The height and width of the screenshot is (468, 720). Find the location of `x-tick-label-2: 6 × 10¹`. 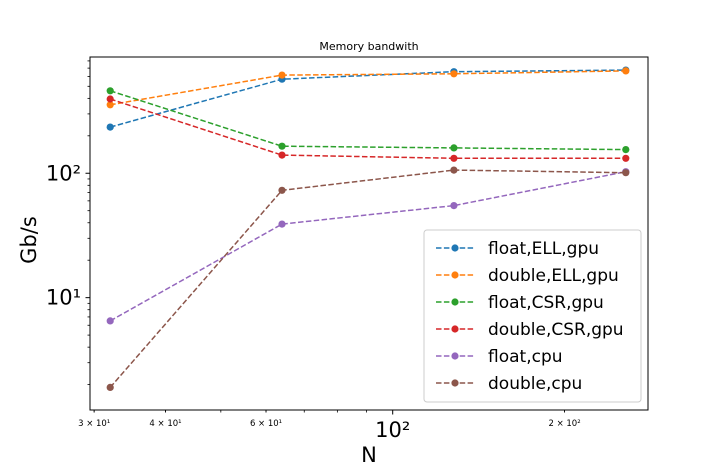

x-tick-label-2: 6 × 10¹ is located at coordinates (266, 424).